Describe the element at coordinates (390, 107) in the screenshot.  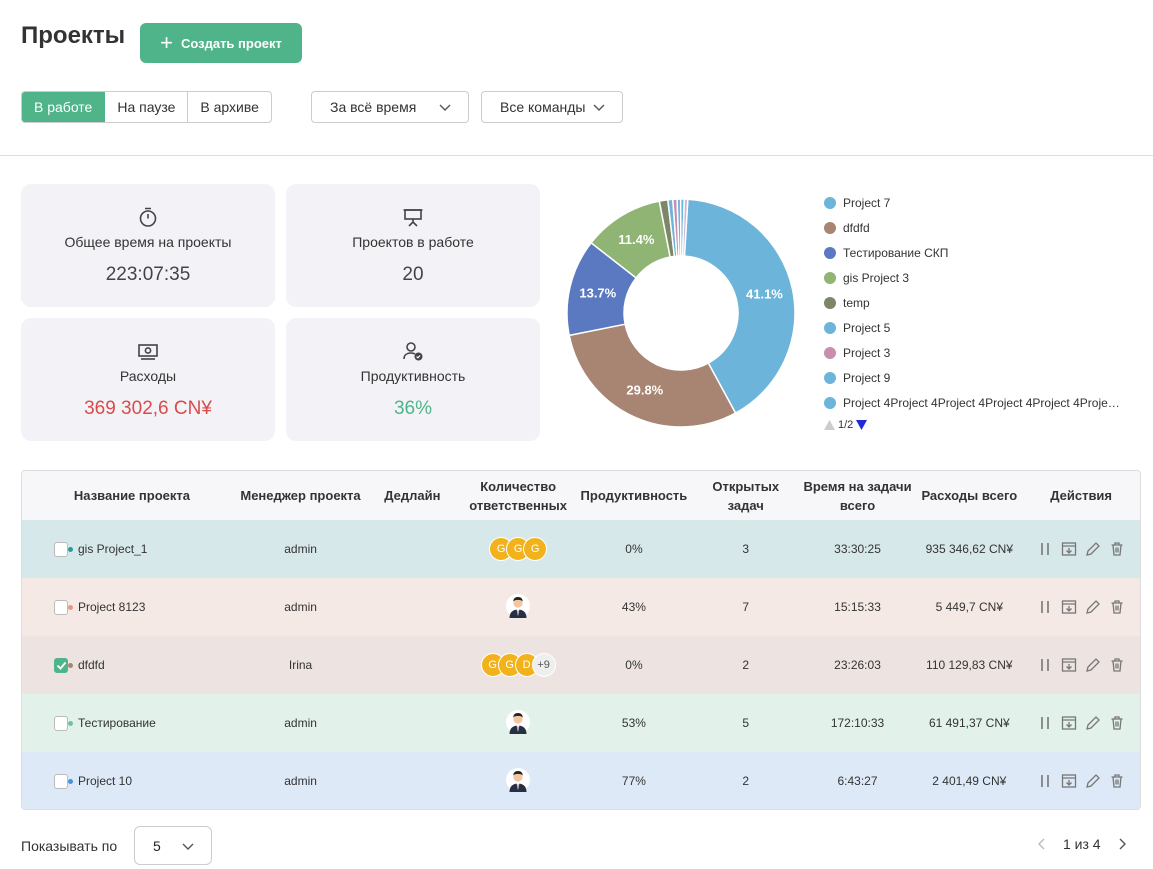
I see `period-dropdown: За всё время` at that location.